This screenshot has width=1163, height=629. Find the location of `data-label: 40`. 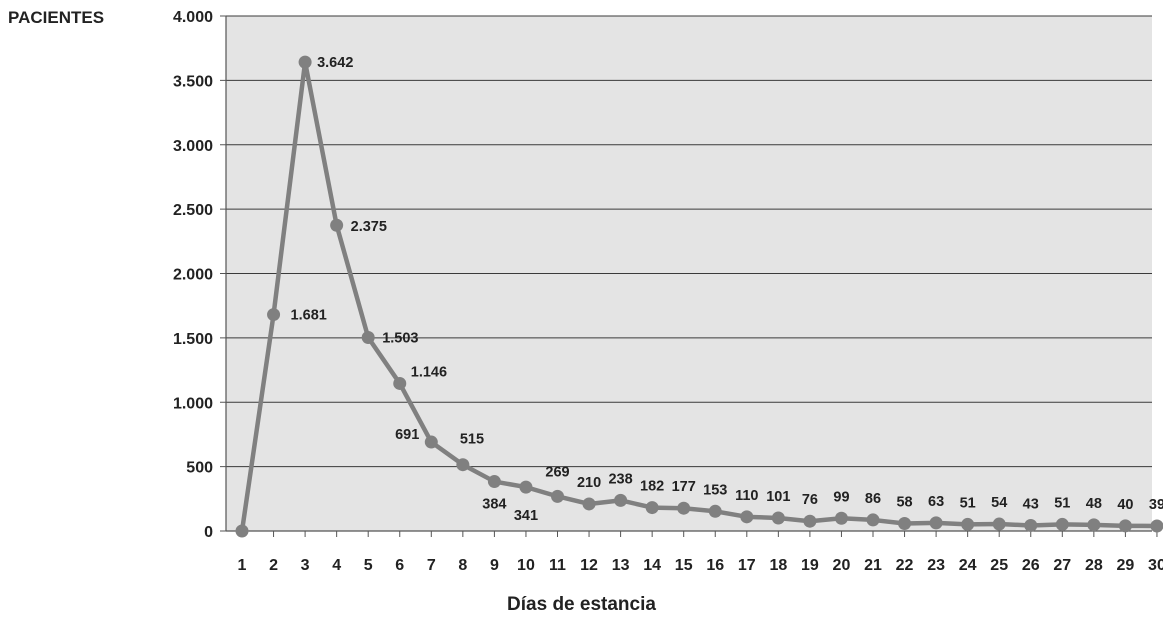

data-label: 40 is located at coordinates (1125, 505).